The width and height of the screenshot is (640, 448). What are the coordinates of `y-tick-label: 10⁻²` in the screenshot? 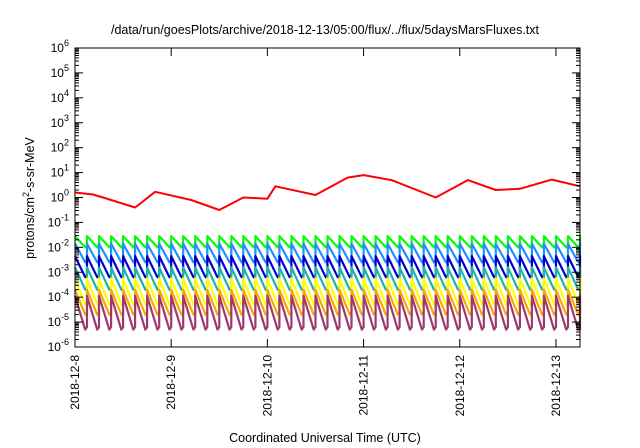 It's located at (58, 245).